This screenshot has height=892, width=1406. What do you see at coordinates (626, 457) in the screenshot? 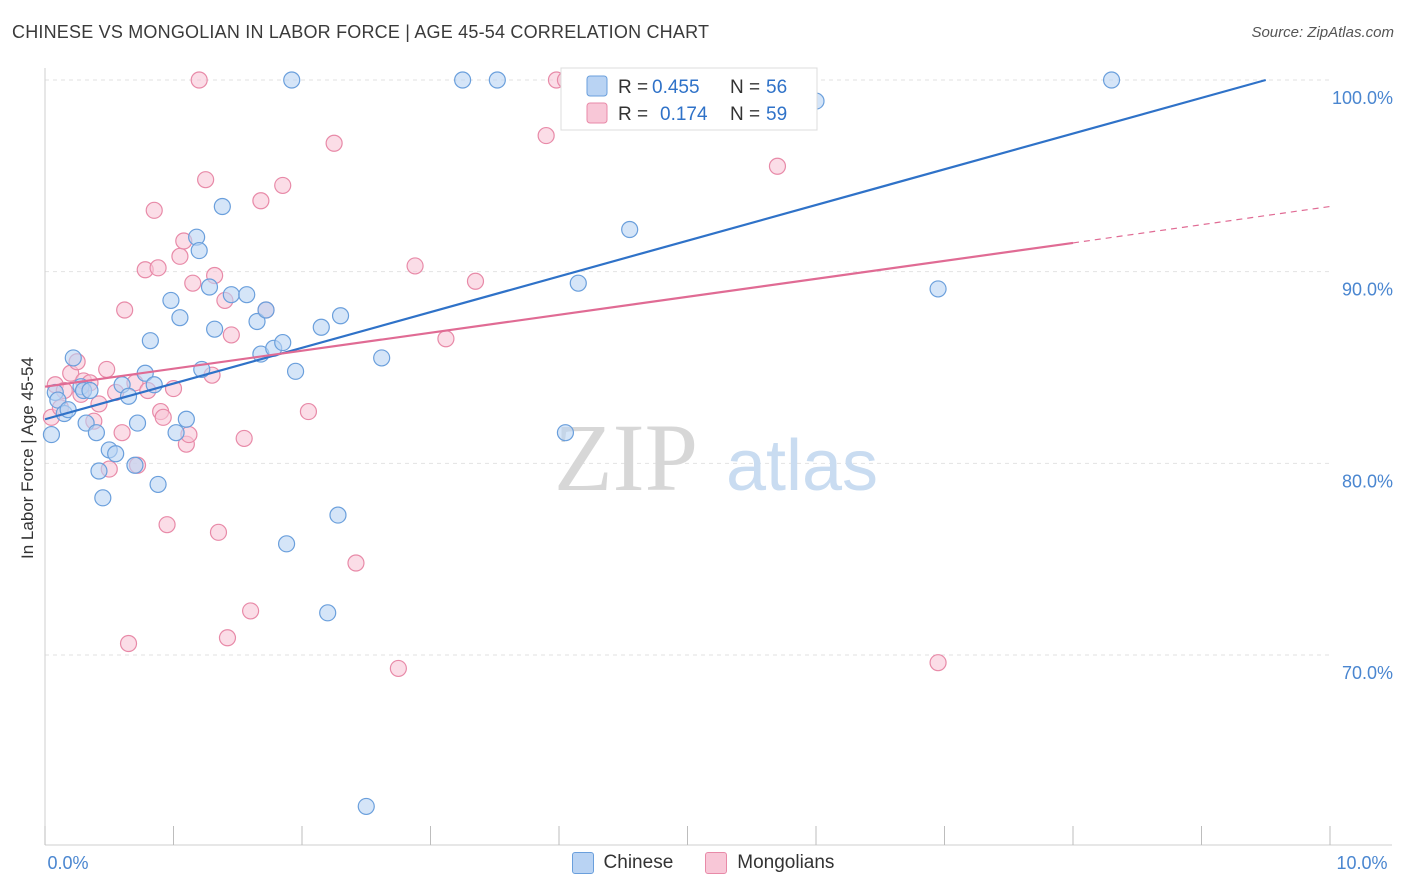
I see `watermark-zip: ZIP` at bounding box center [626, 457].